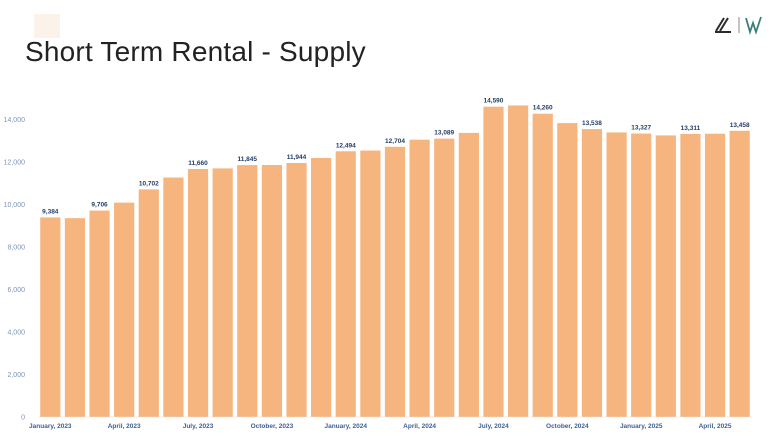 Image resolution: width=783 pixels, height=440 pixels. Describe the element at coordinates (15, 205) in the screenshot. I see `y-tick-label: 10,000` at that location.